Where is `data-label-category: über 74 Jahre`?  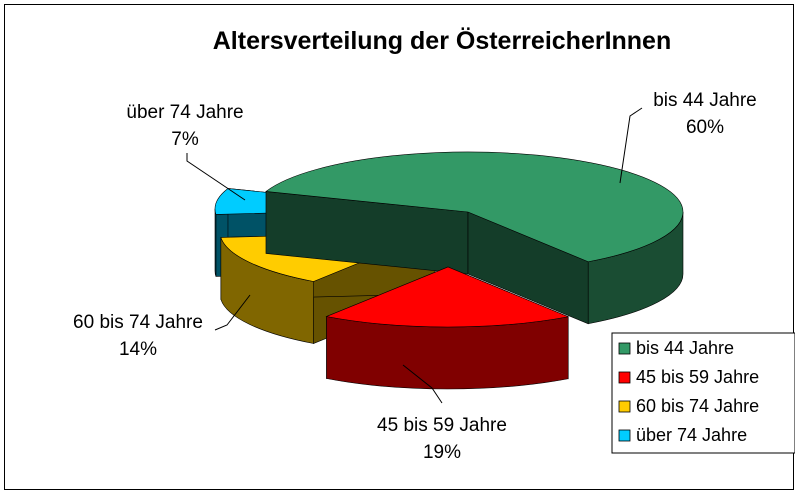 data-label-category: über 74 Jahre is located at coordinates (184, 112).